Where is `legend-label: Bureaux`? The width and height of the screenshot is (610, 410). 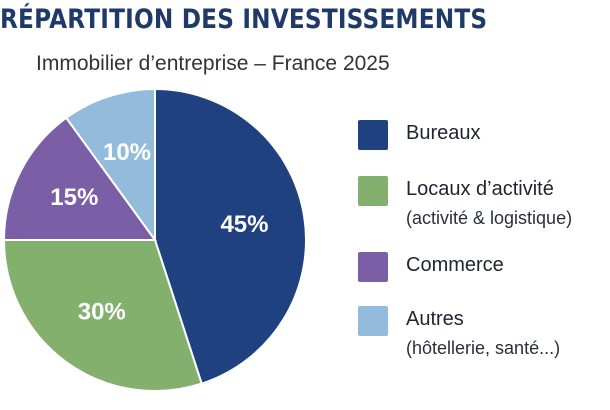
legend-label: Bureaux is located at coordinates (443, 133).